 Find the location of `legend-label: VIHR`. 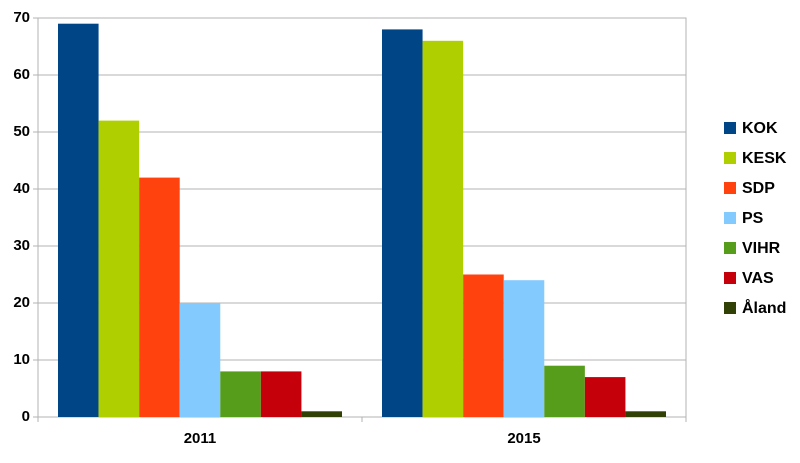

legend-label: VIHR is located at coordinates (761, 248).